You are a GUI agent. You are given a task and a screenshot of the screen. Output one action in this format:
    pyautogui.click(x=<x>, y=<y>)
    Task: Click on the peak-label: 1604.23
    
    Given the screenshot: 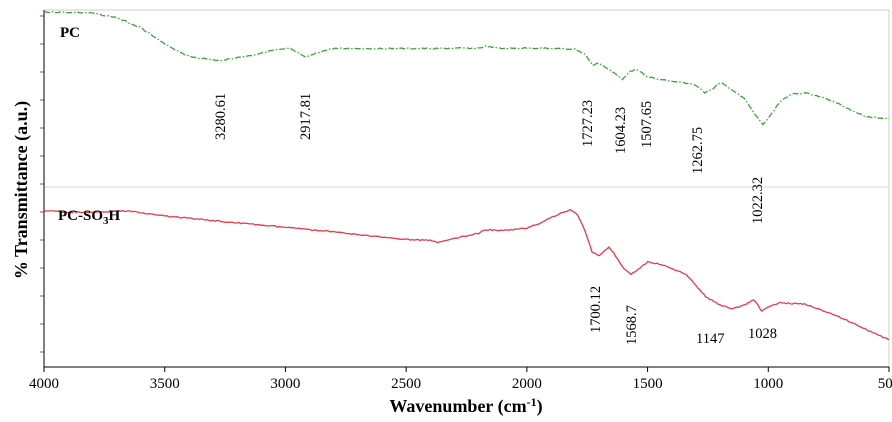 What is the action you would take?
    pyautogui.click(x=621, y=130)
    